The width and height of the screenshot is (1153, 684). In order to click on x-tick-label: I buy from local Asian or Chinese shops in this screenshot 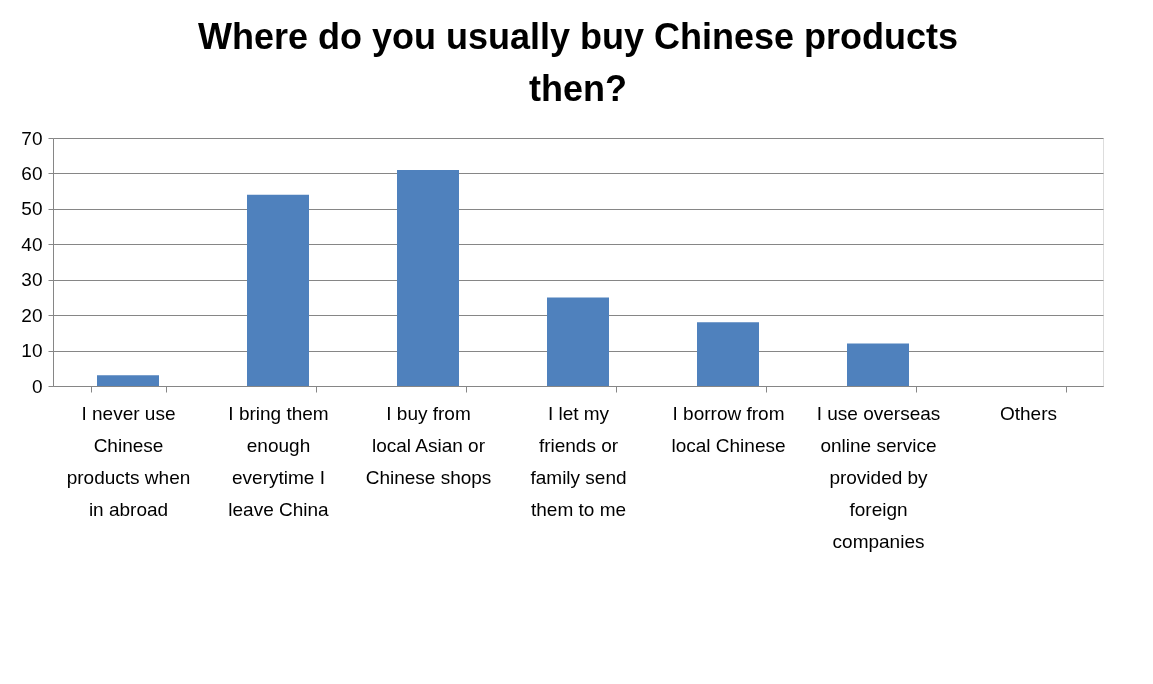, I will do `click(428, 445)`.